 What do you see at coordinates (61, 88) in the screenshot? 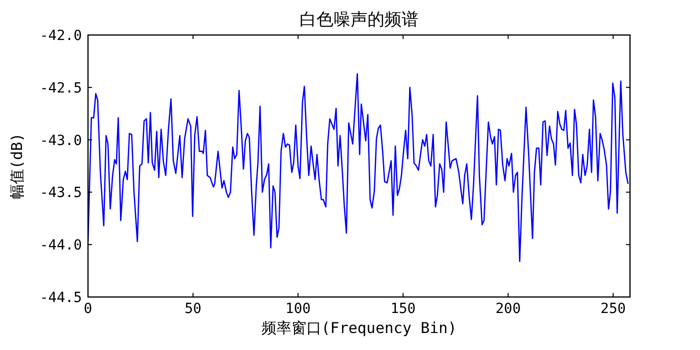
I see `y-tick-label: -42.5` at bounding box center [61, 88].